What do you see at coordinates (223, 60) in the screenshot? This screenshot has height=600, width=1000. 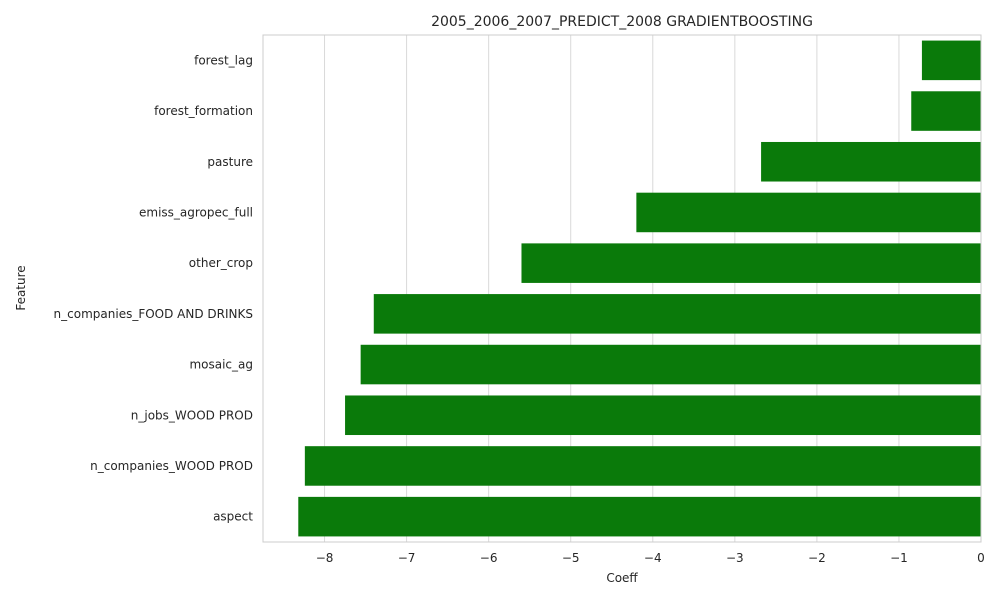 I see `y-tick-label: forest_lag` at bounding box center [223, 60].